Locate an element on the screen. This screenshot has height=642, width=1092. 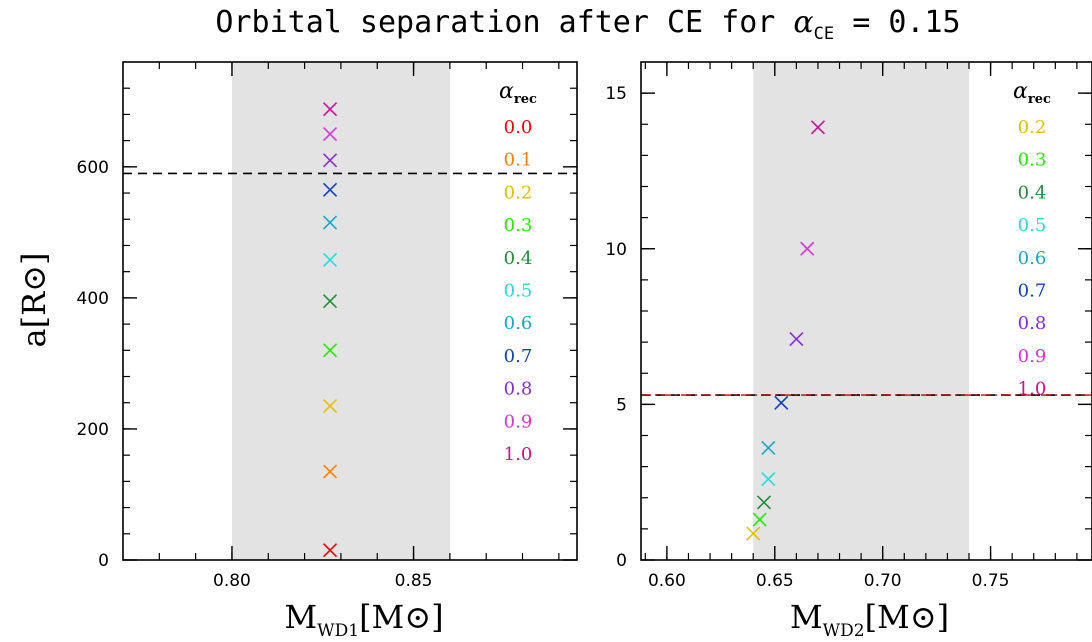
legend-entry: 0.1 is located at coordinates (518, 160).